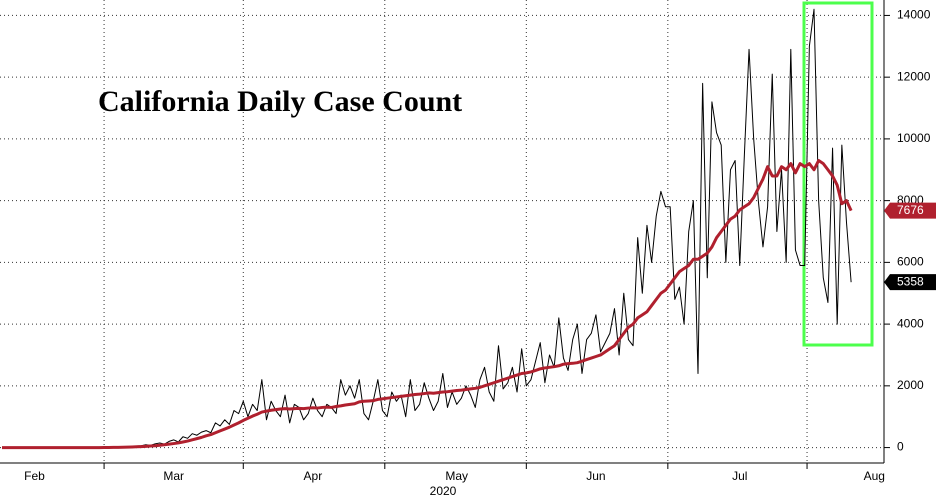 The width and height of the screenshot is (936, 499). I want to click on y-tick-label: 12000, so click(914, 76).